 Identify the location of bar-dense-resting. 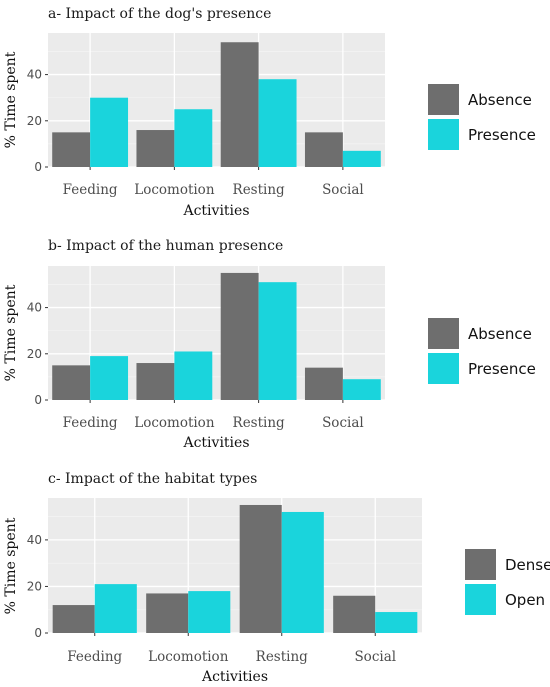
(260, 568).